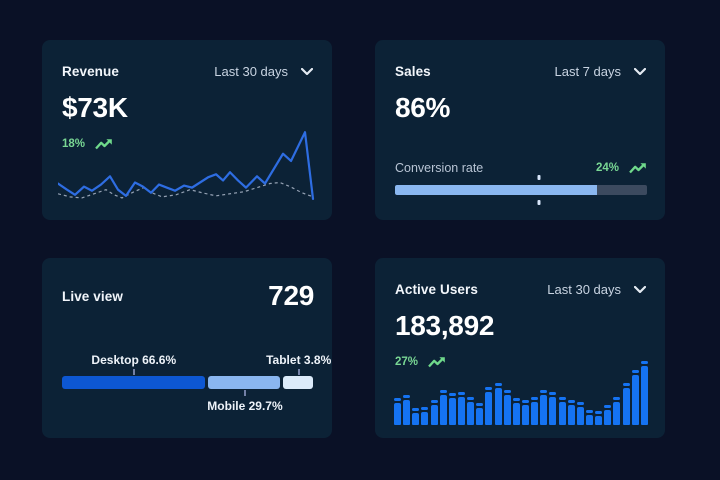 The image size is (720, 480). I want to click on live-view-value: 729, so click(291, 295).